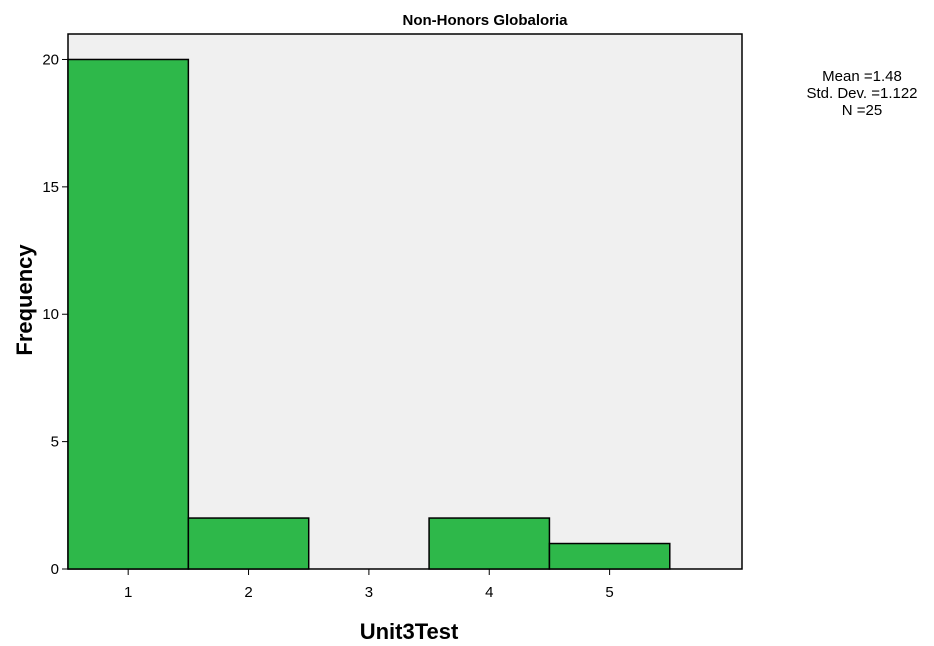  Describe the element at coordinates (55, 569) in the screenshot. I see `y-tick-label: 0` at that location.